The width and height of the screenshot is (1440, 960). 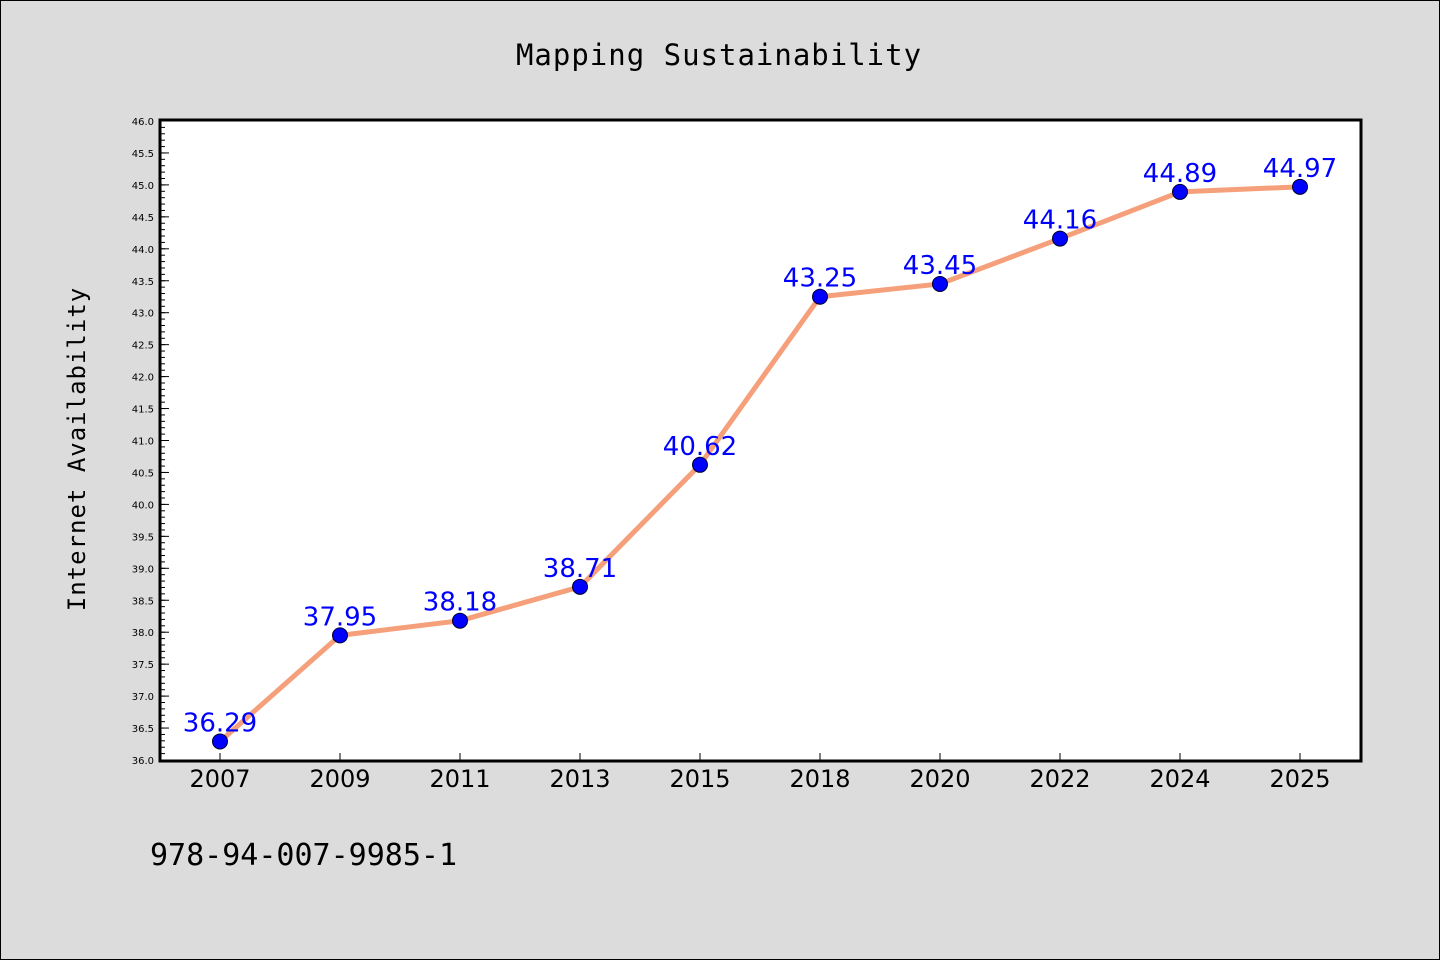 I want to click on y-axis-label: Internet Availability, so click(x=77, y=449).